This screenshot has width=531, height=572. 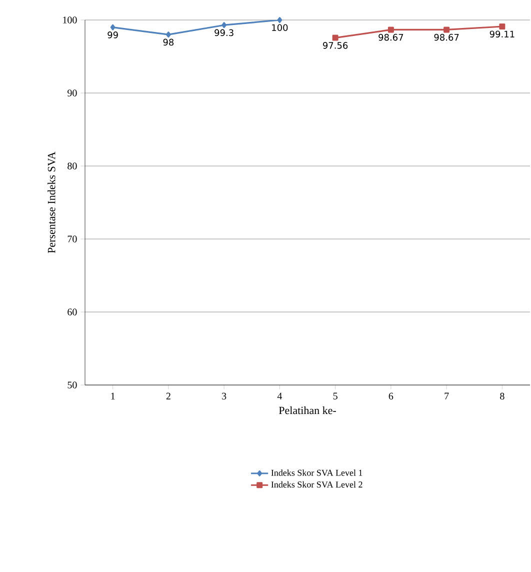 What do you see at coordinates (280, 27) in the screenshot?
I see `data-label: 100` at bounding box center [280, 27].